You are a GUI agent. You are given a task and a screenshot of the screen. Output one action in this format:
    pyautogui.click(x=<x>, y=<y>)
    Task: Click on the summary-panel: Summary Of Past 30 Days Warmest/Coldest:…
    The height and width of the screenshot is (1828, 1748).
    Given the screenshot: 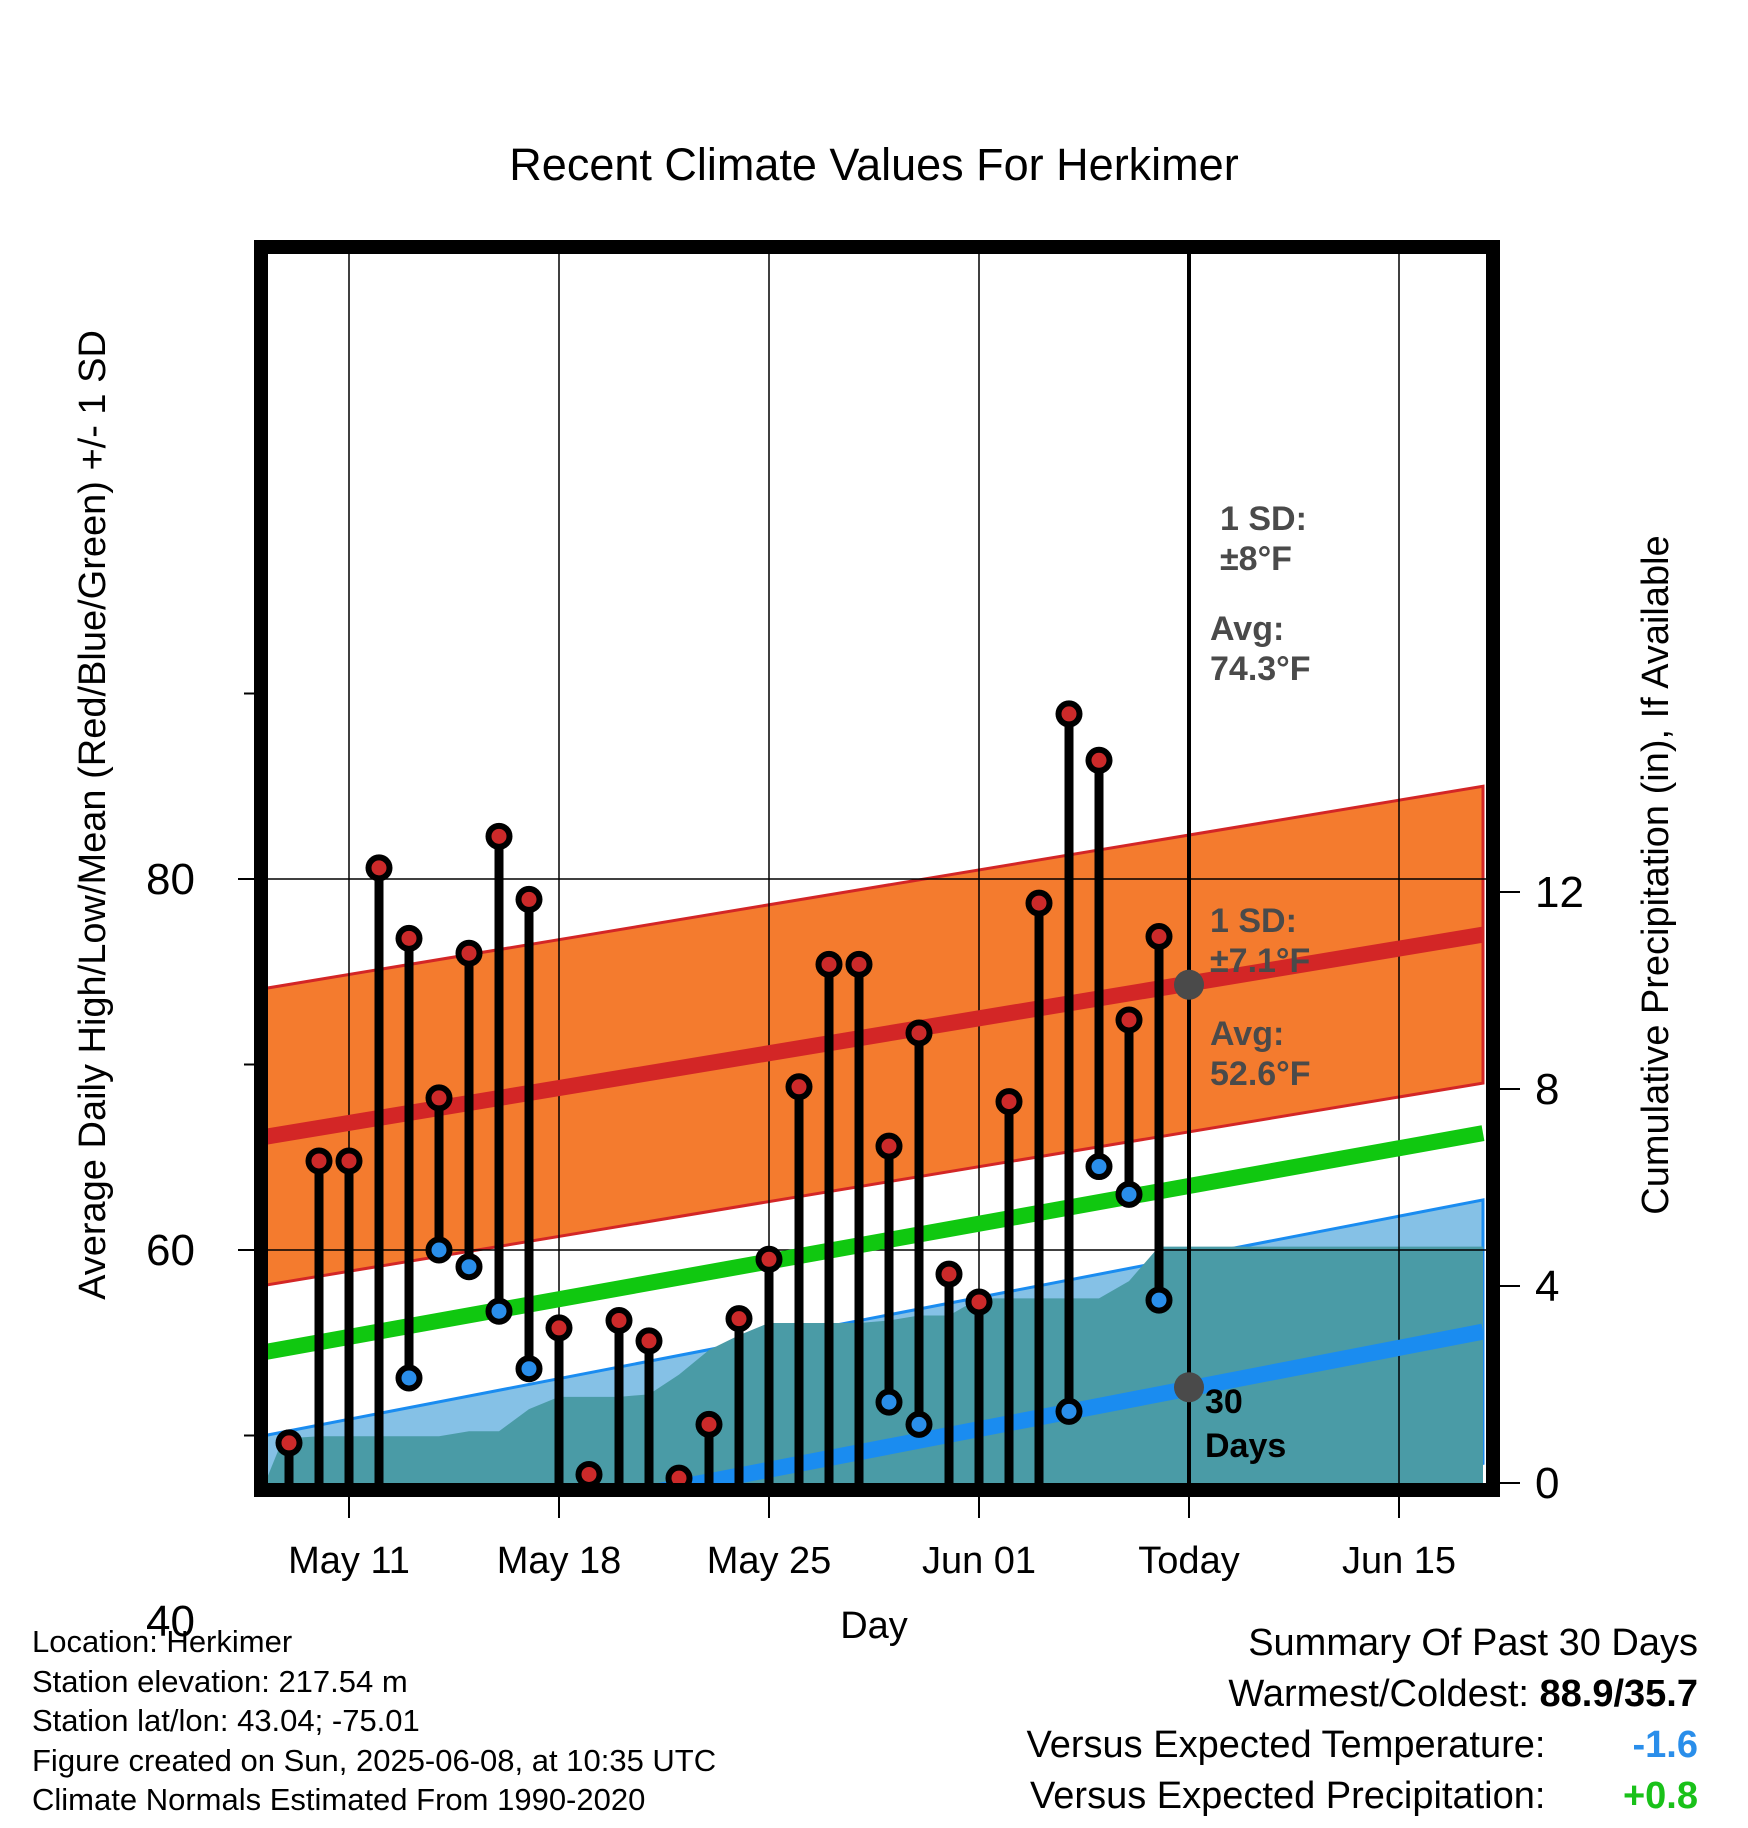 What is the action you would take?
    pyautogui.click(x=1362, y=1720)
    